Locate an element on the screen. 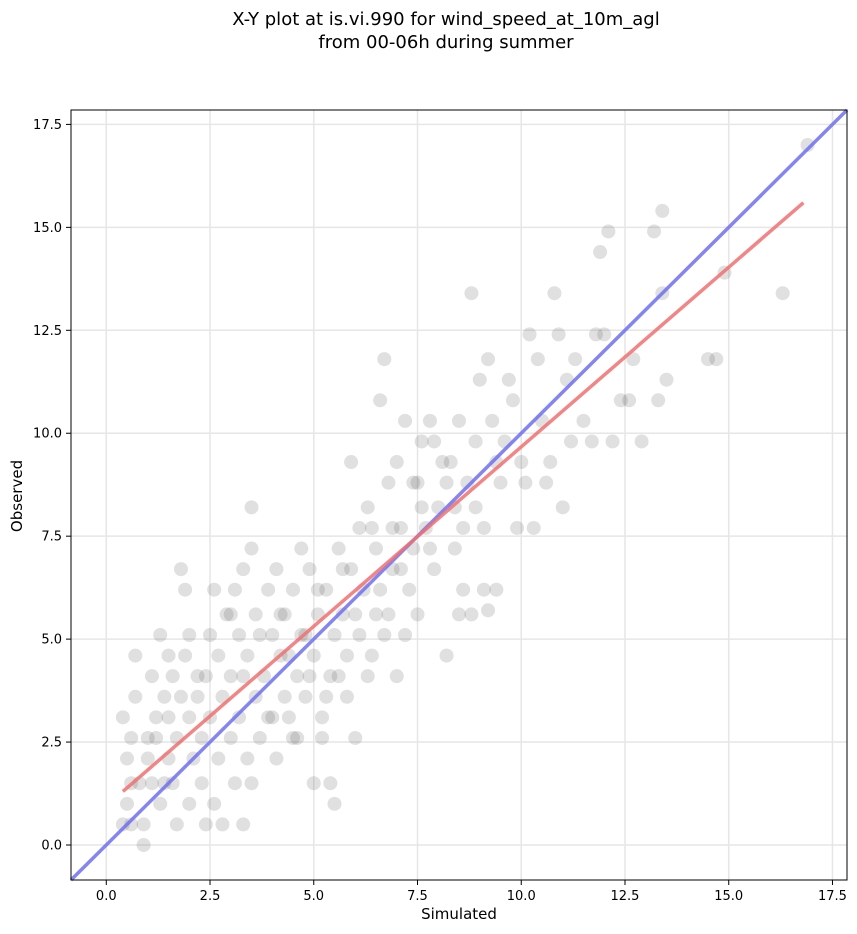 Image resolution: width=857 pixels, height=934 pixels. y-tick-label: 0.0 is located at coordinates (51, 846).